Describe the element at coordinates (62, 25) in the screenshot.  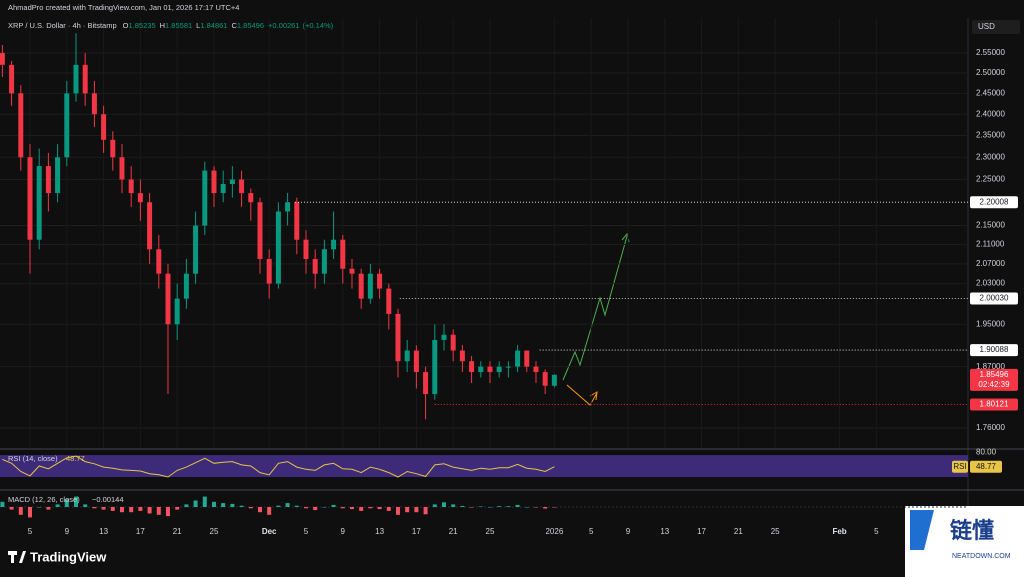
I see `symbol: XRP / U.S. Dollar · 4h · Bitstamp` at that location.